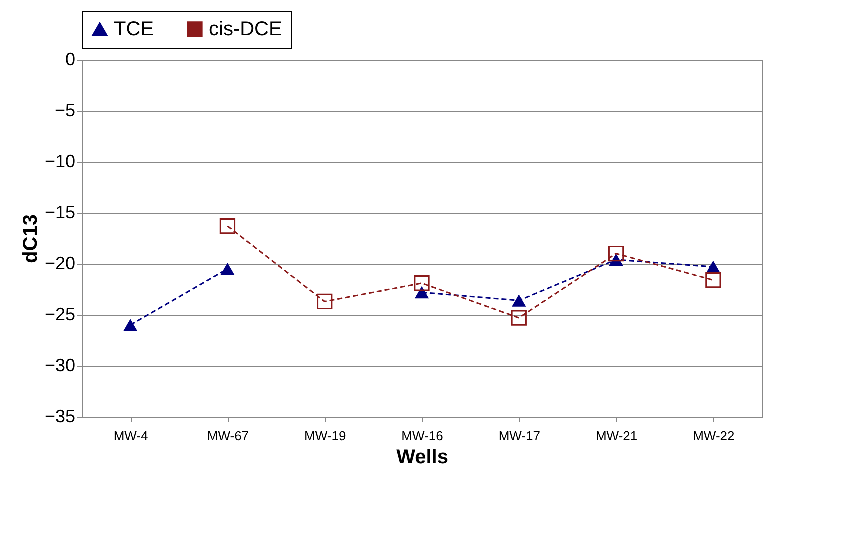 Image resolution: width=842 pixels, height=551 pixels. I want to click on y-axis-title: dC13, so click(31, 239).